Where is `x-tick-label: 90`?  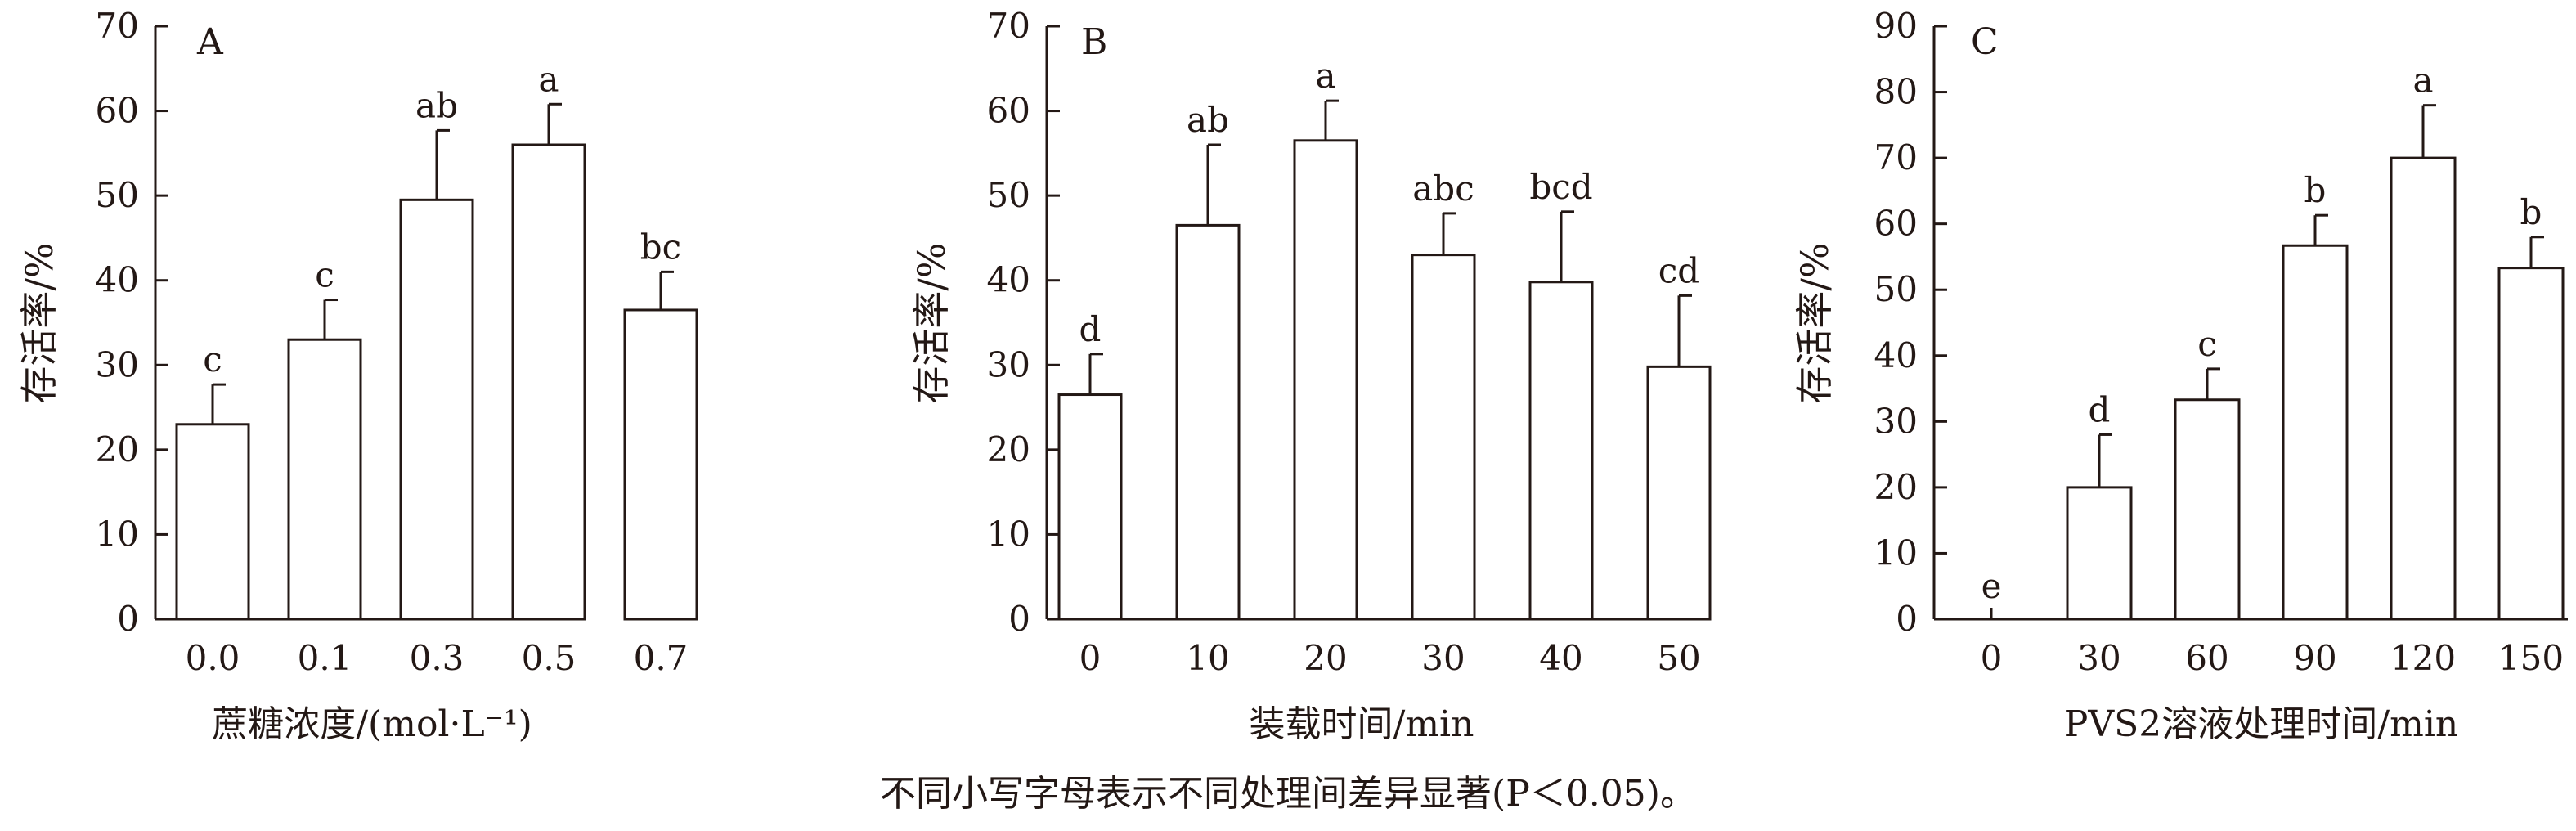 x-tick-label: 90 is located at coordinates (2314, 658).